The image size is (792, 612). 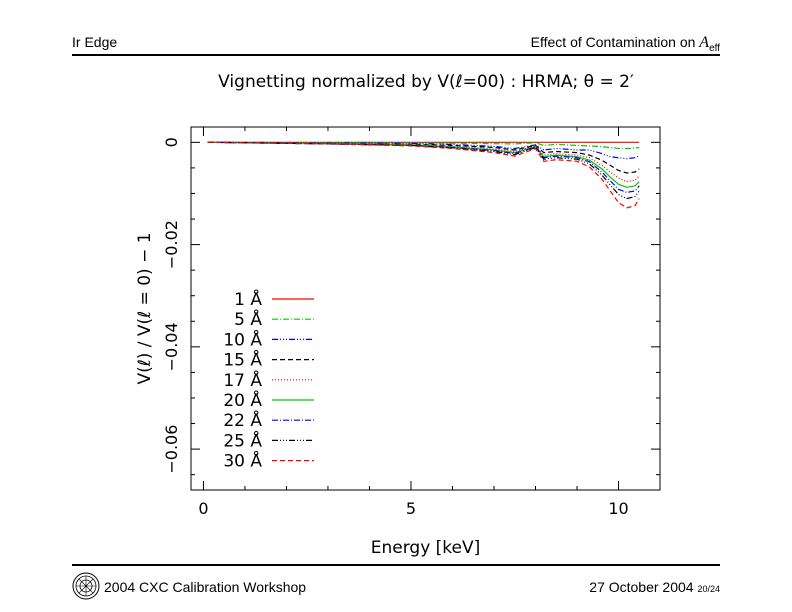 I want to click on legend-label-7: 22 Å, so click(x=242, y=420).